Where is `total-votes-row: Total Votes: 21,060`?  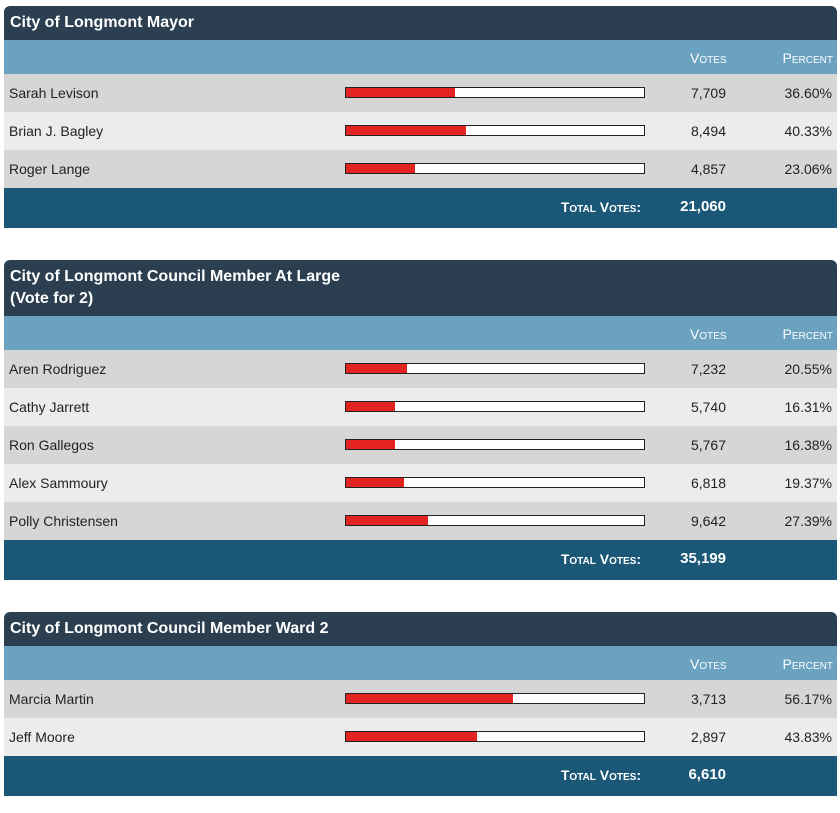 total-votes-row: Total Votes: 21,060 is located at coordinates (420, 208).